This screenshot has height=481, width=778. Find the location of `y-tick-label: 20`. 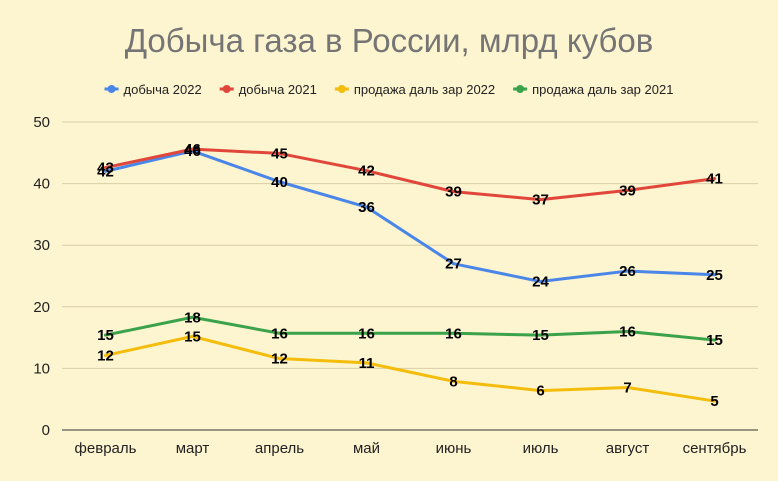

y-tick-label: 20 is located at coordinates (41, 307).